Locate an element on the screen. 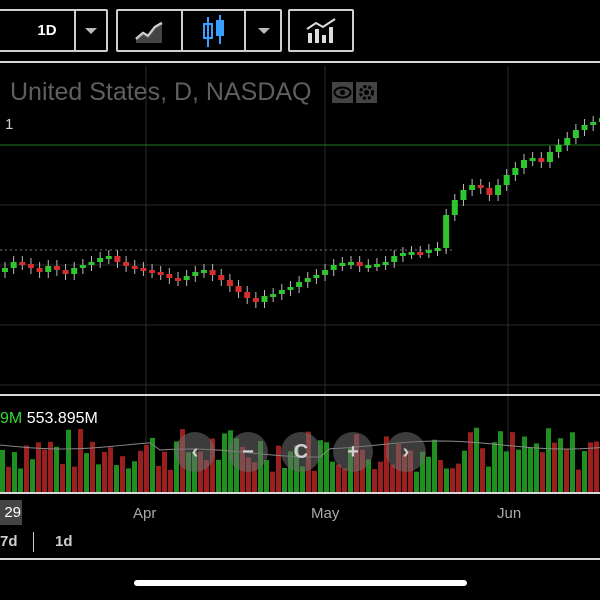 The image size is (600, 600). indicators-icon is located at coordinates (322, 33).